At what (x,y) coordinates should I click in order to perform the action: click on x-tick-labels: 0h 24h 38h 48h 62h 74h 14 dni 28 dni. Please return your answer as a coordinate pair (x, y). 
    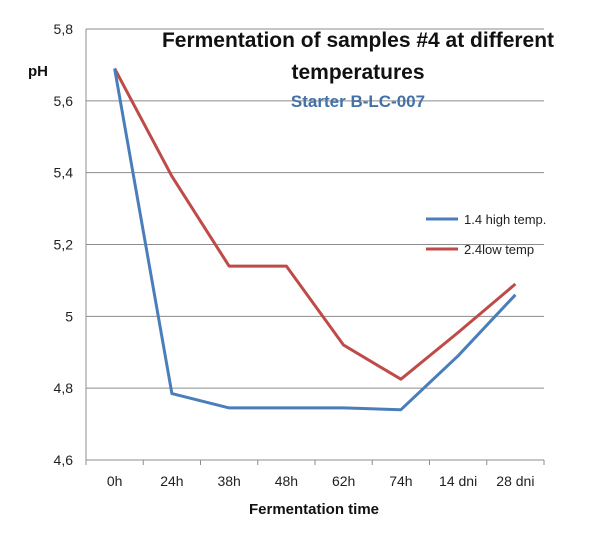
    Looking at the image, I should click on (321, 481).